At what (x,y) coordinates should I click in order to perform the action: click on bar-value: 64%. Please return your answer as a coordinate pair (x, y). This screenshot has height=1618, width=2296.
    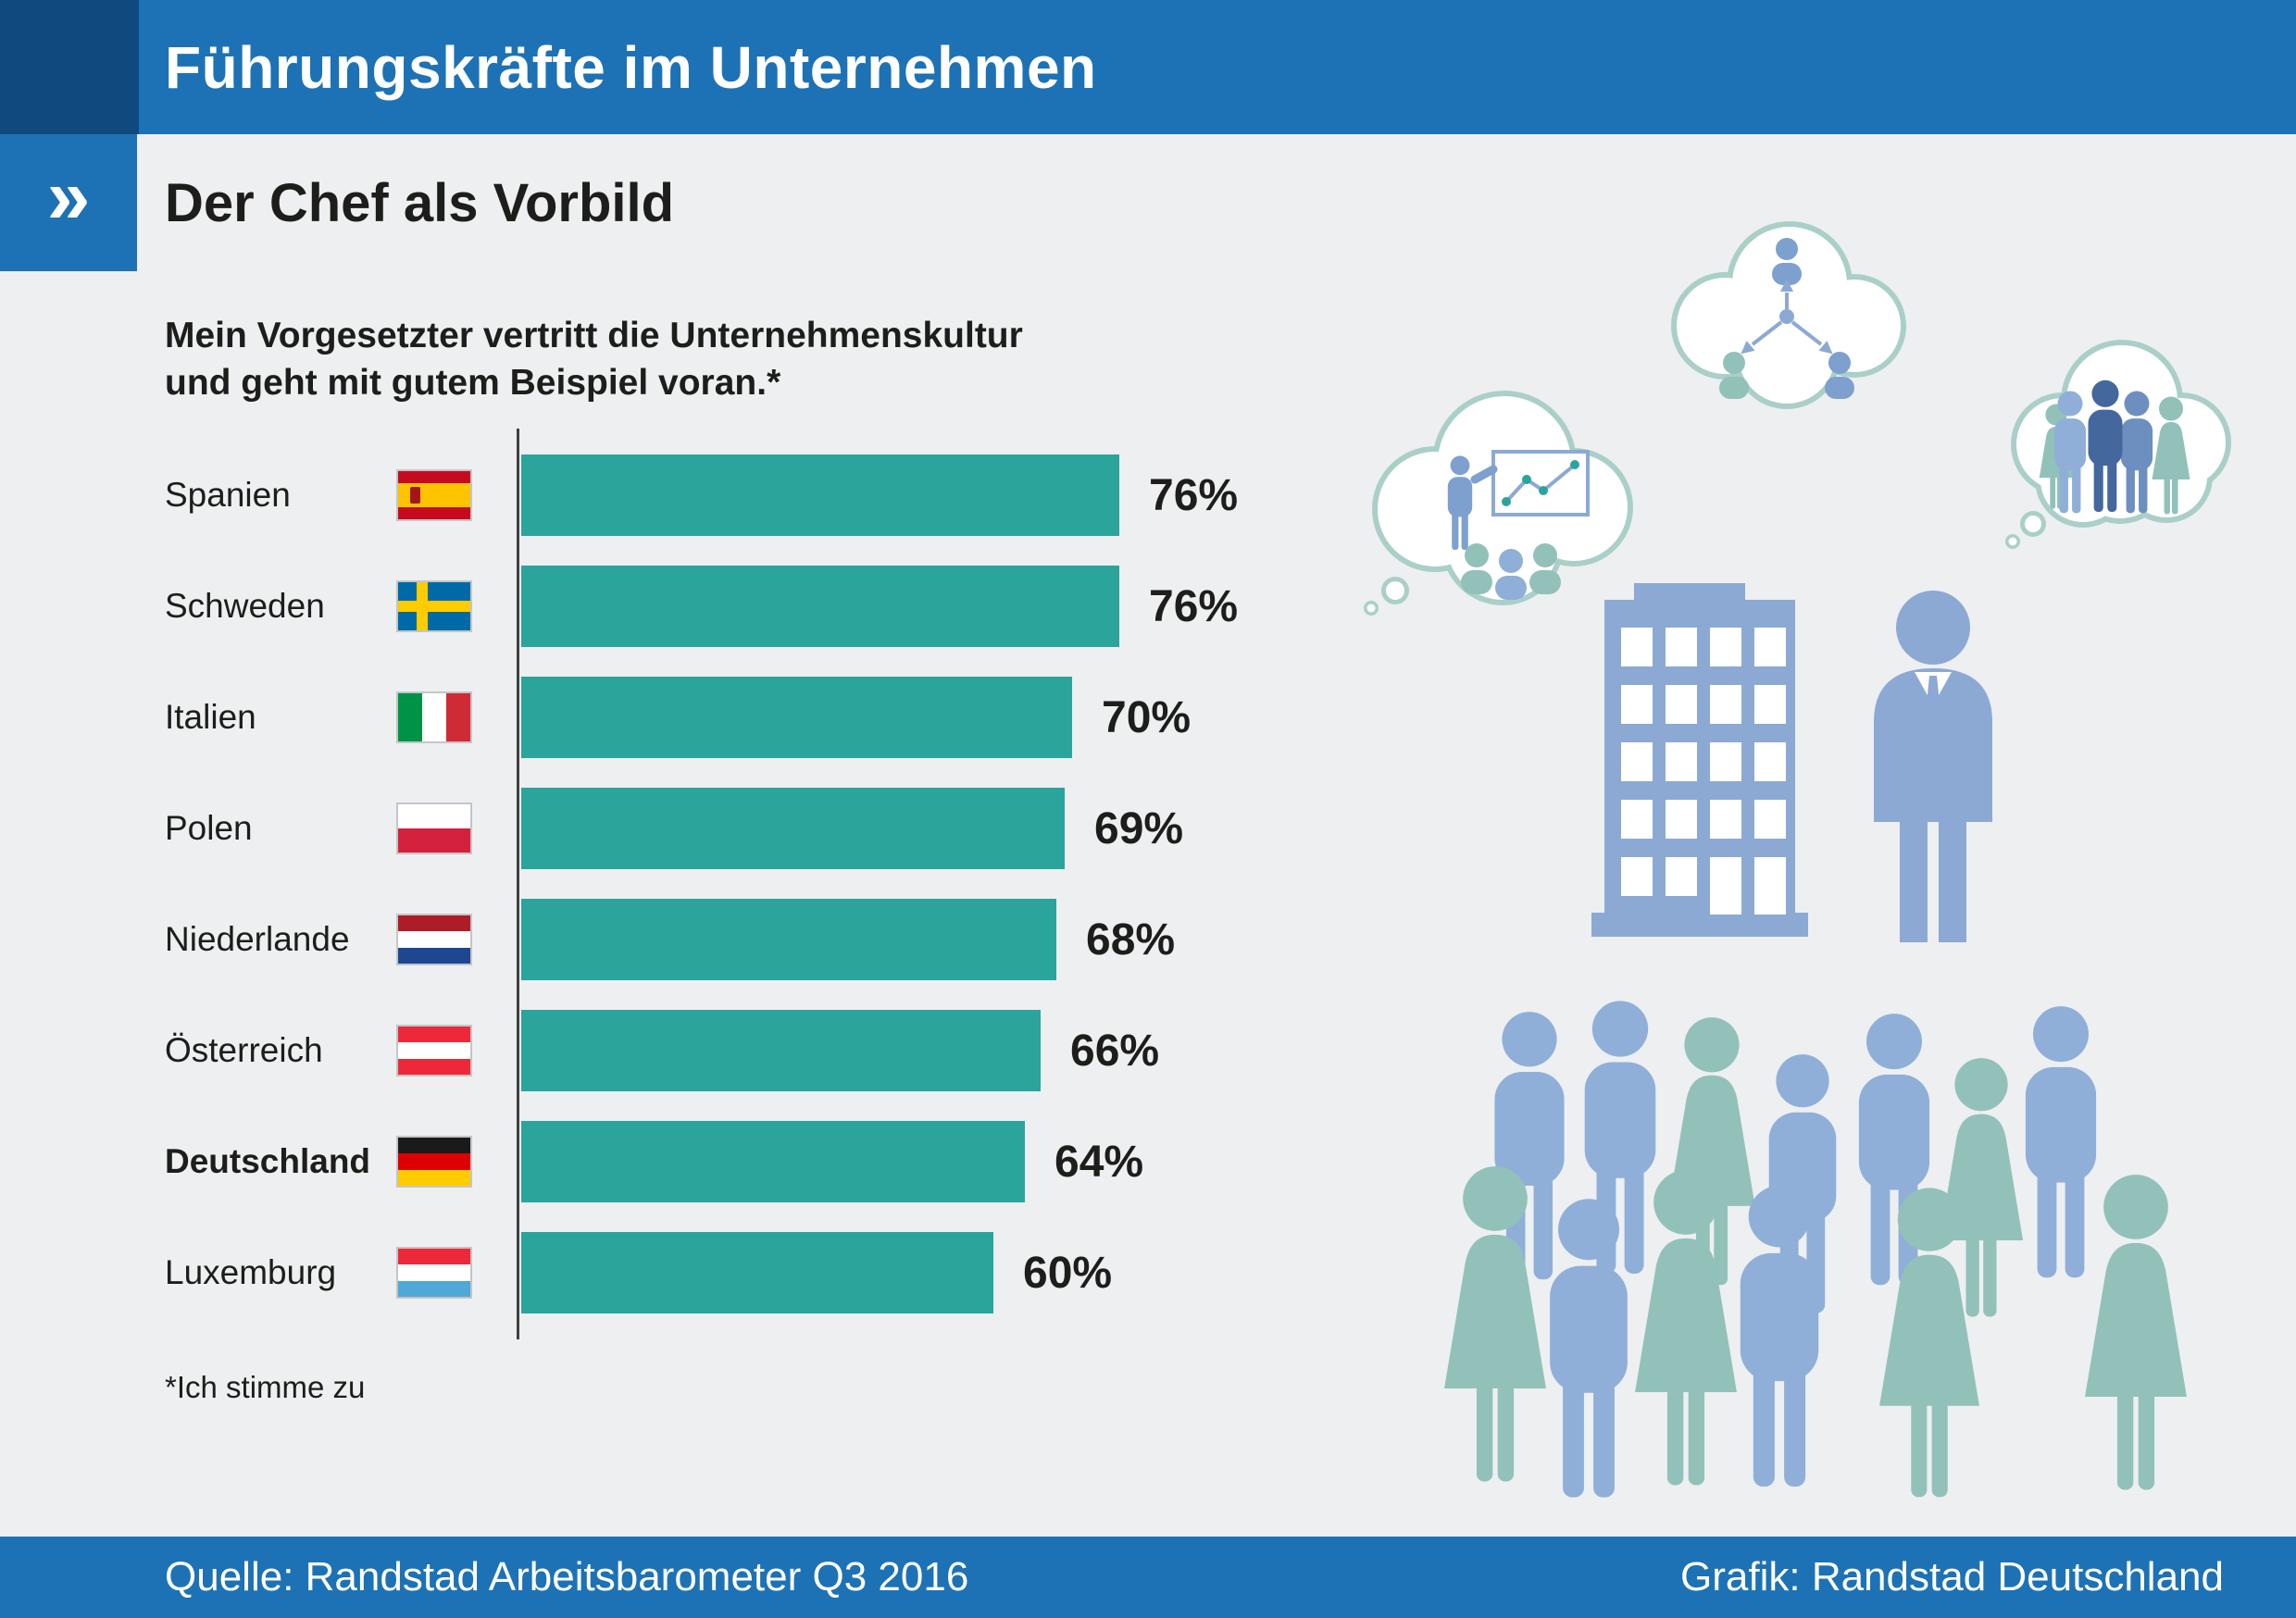
    Looking at the image, I should click on (1099, 1162).